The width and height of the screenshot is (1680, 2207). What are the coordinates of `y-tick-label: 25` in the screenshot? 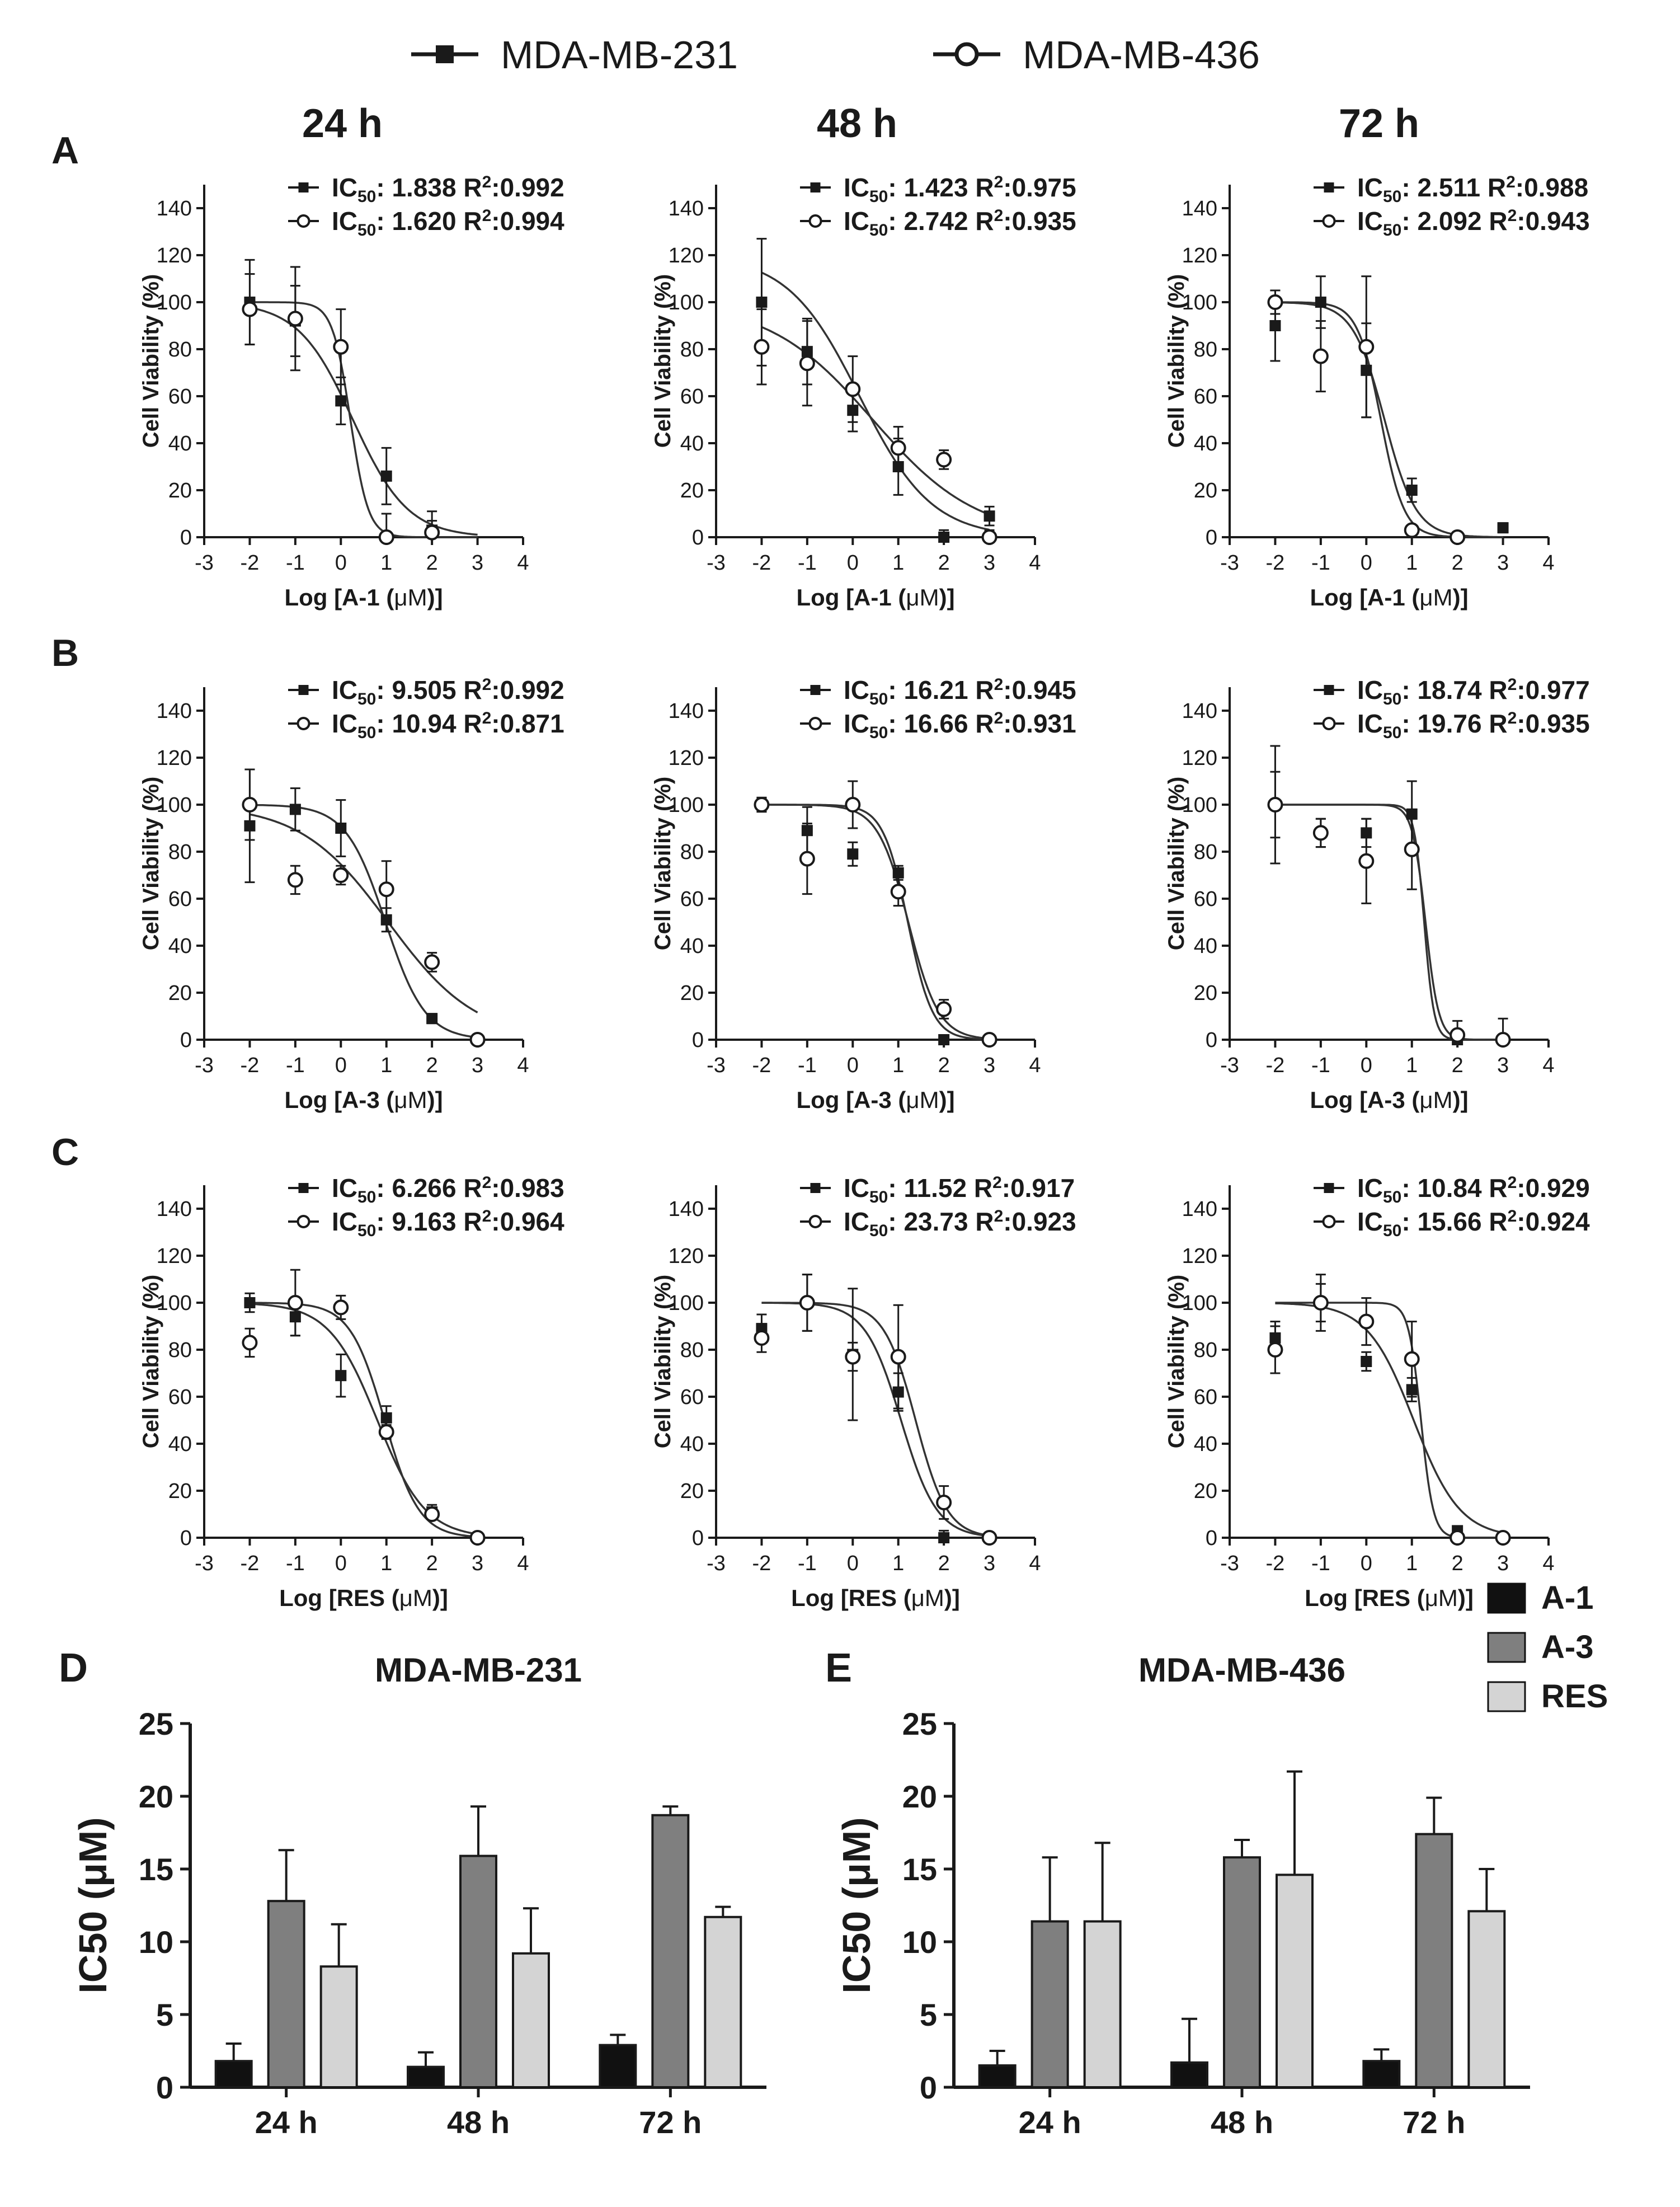 It's located at (920, 1723).